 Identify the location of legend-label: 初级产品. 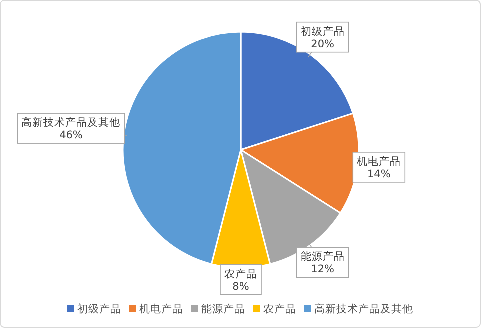
(100, 309).